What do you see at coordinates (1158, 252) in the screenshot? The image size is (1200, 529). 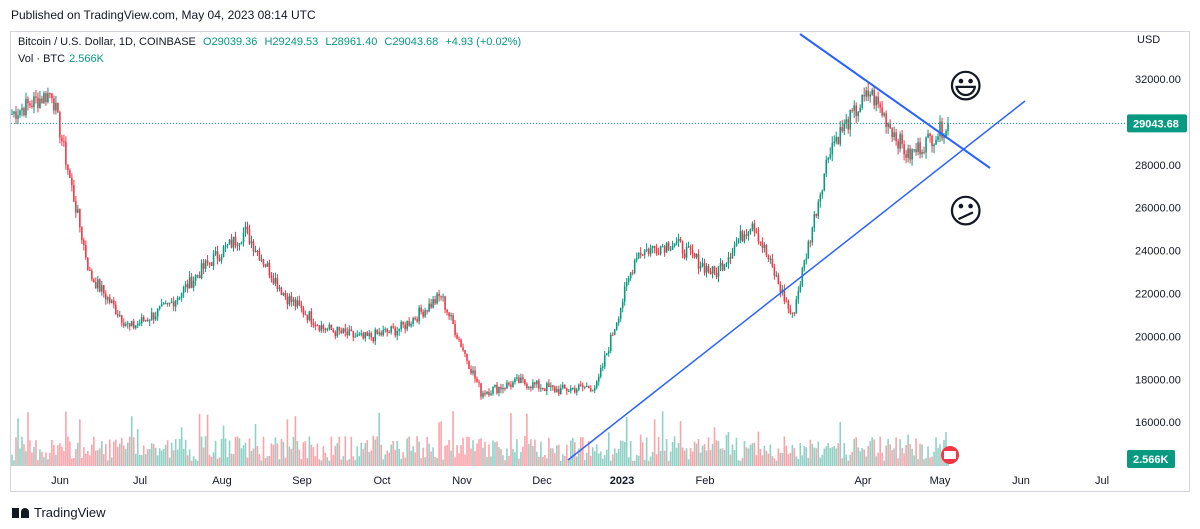 I see `price-tick-label: 24000.00` at bounding box center [1158, 252].